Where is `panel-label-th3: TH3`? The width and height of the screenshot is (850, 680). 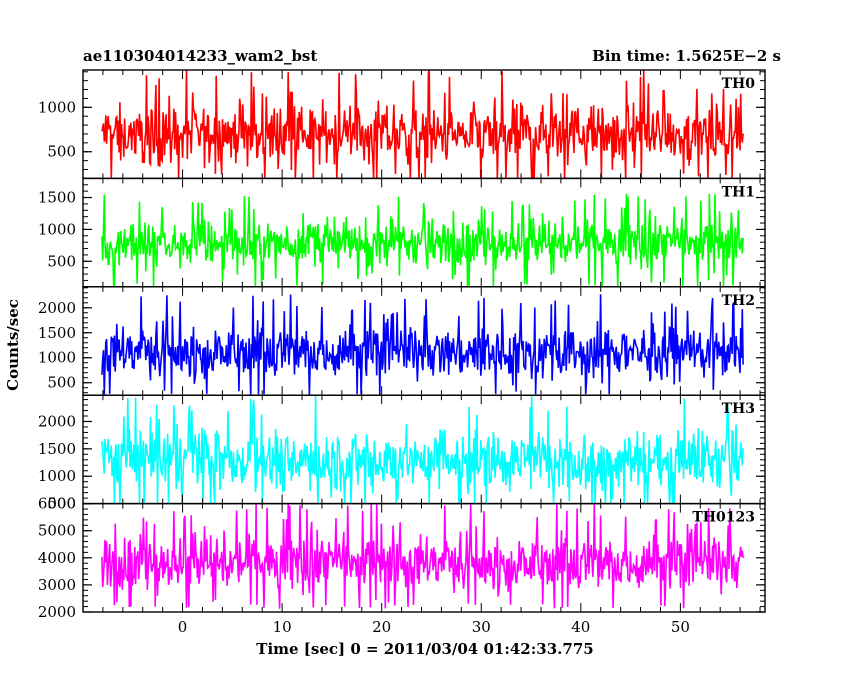 panel-label-th3: TH3 is located at coordinates (738, 409).